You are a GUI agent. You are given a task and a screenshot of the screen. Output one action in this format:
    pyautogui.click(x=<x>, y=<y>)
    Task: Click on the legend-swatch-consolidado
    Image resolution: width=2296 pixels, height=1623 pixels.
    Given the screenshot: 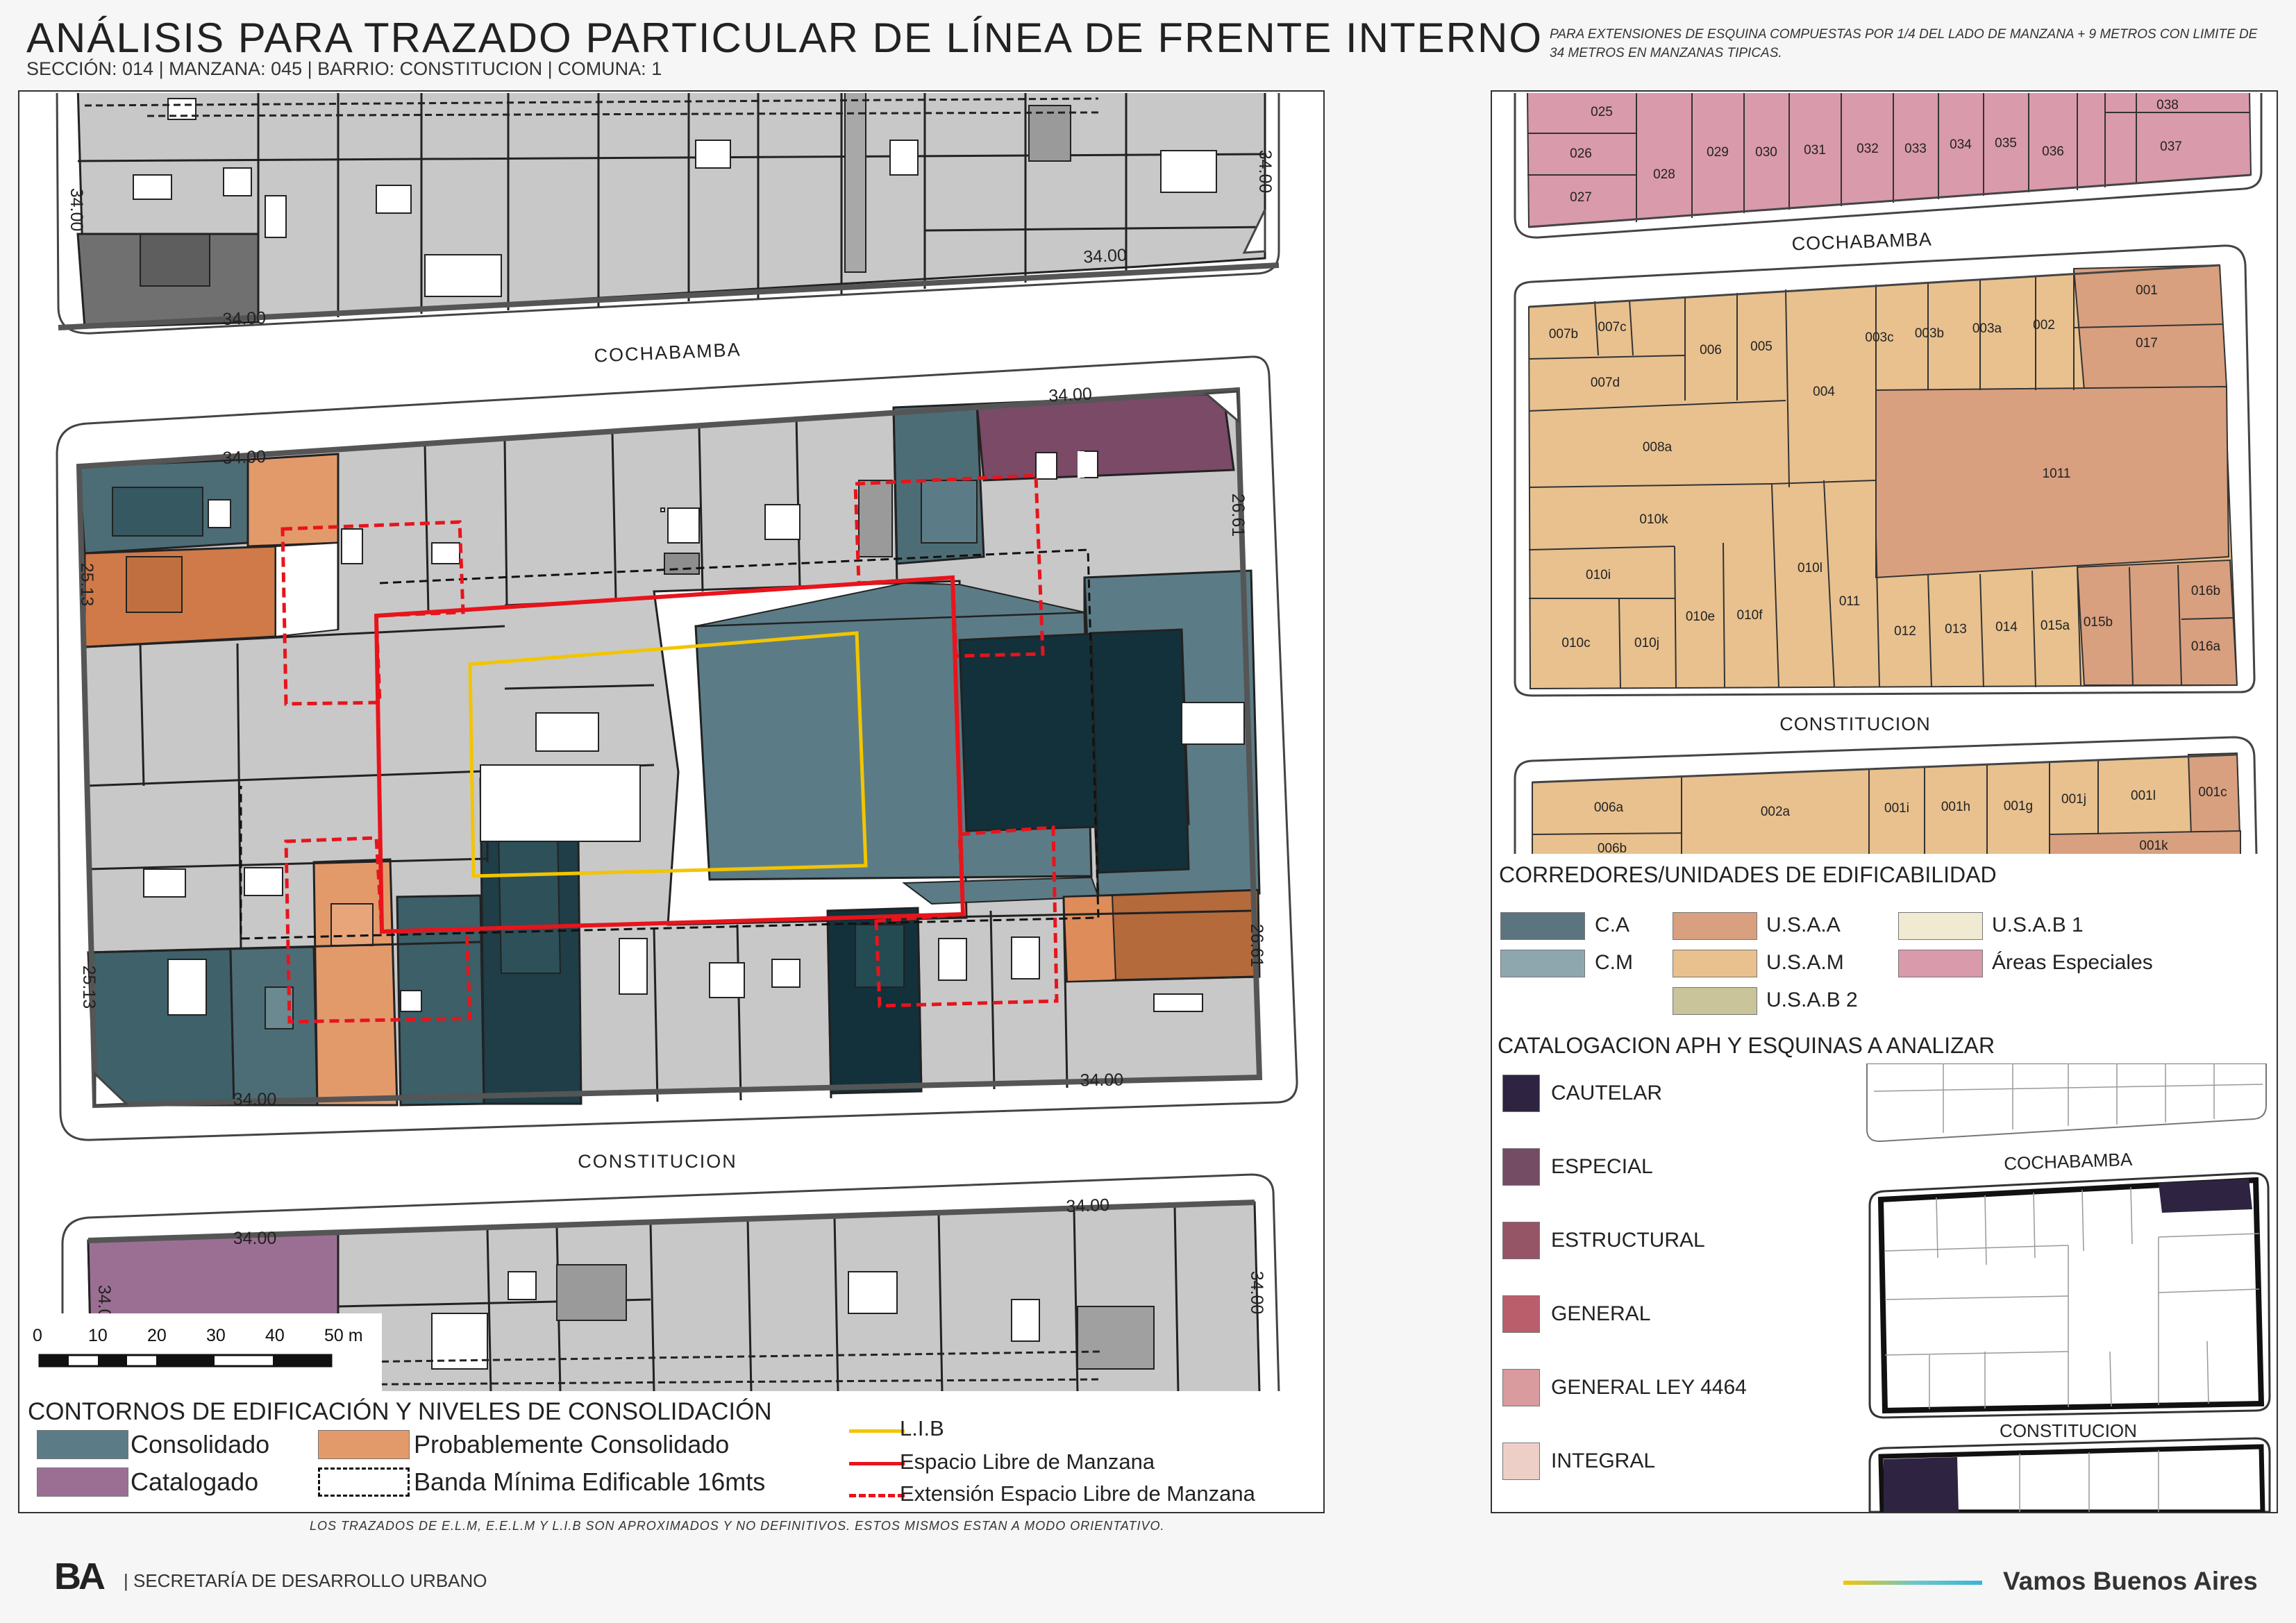 What is the action you would take?
    pyautogui.click(x=82, y=1444)
    